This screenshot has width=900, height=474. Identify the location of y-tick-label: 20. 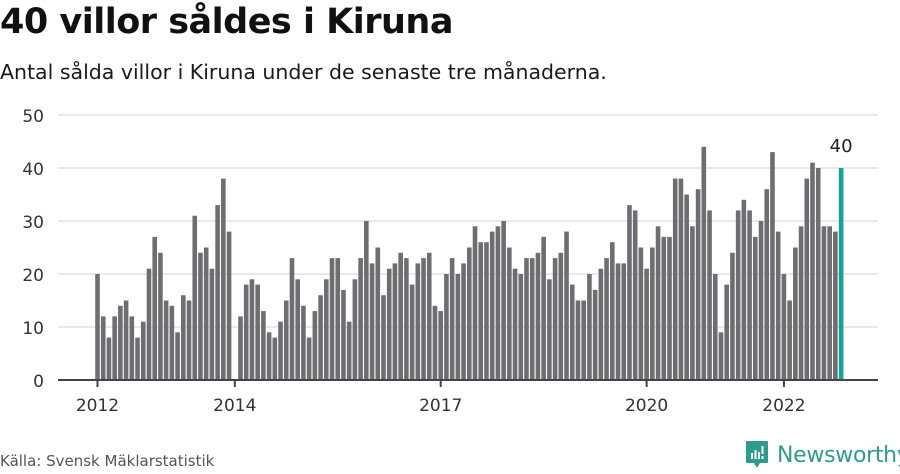
(33, 276).